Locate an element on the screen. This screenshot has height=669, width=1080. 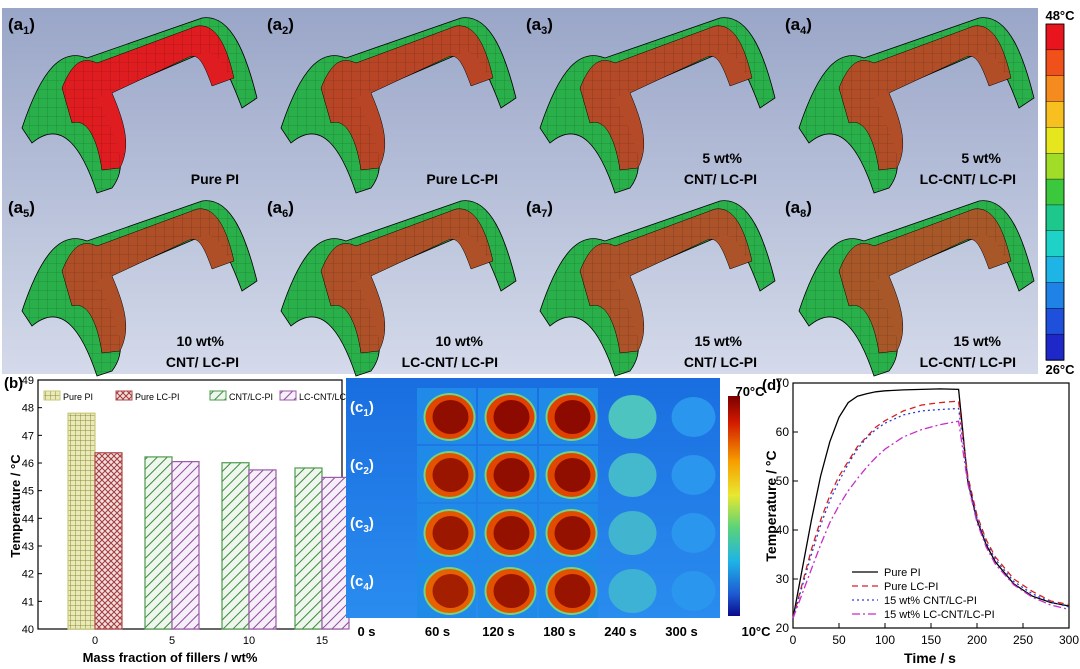
x-tick-label-d: 50 is located at coordinates (839, 640).